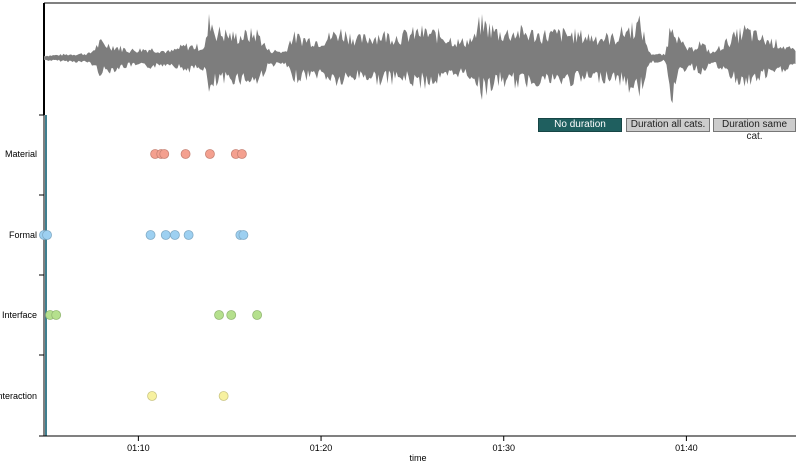 The width and height of the screenshot is (800, 463). I want to click on x-tick-label: 01:30, so click(503, 448).